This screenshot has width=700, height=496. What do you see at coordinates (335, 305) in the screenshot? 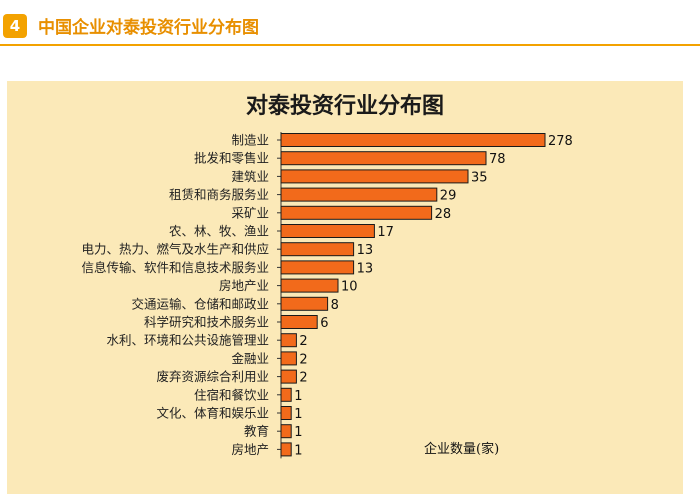
I see `value-label: 8` at bounding box center [335, 305].